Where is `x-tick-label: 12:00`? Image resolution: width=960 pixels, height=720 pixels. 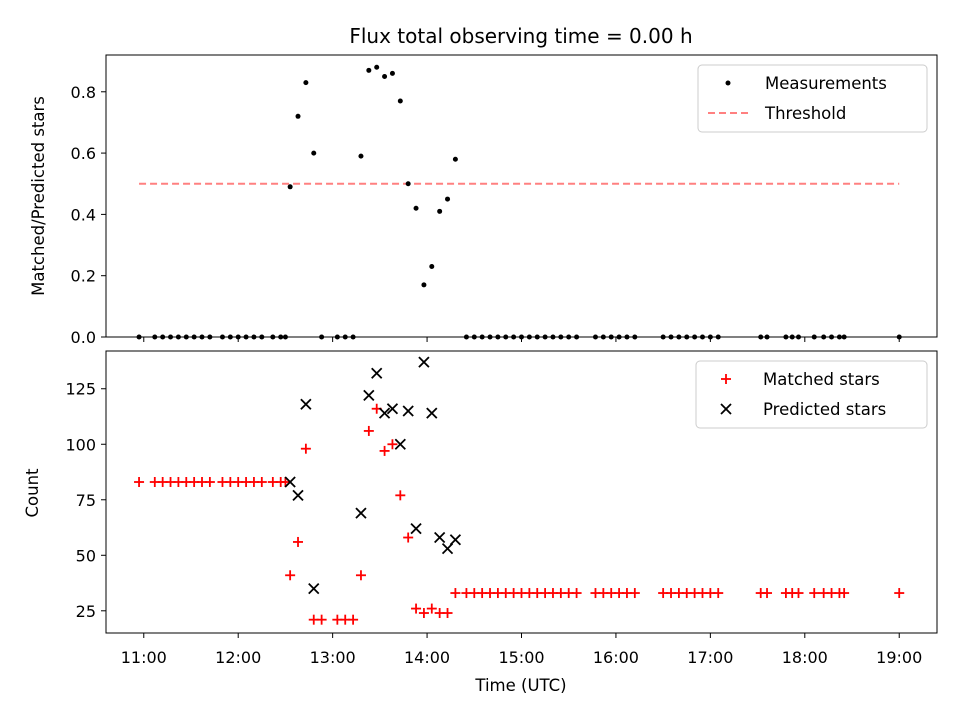
x-tick-label: 12:00 is located at coordinates (238, 657).